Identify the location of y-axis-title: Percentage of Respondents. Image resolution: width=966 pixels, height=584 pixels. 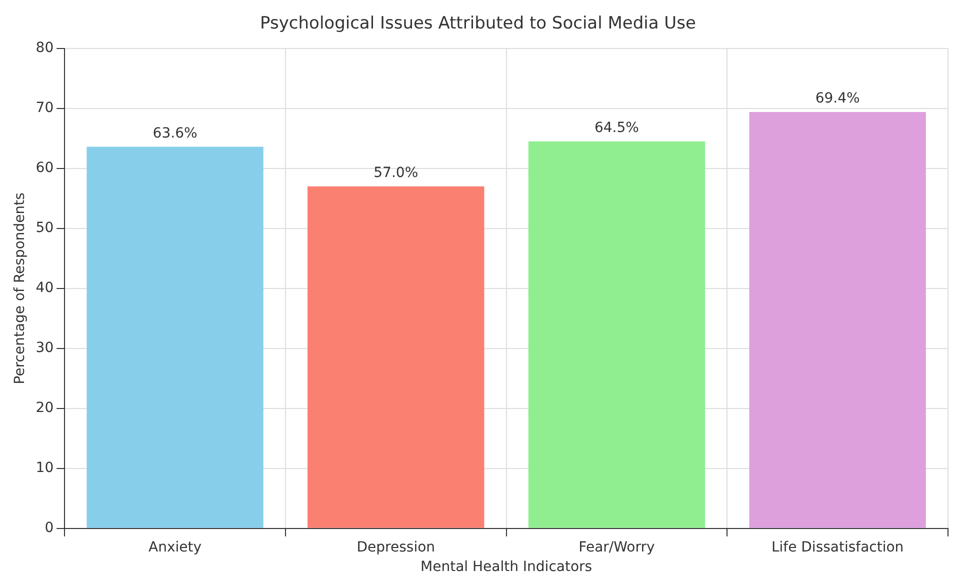
(20, 288).